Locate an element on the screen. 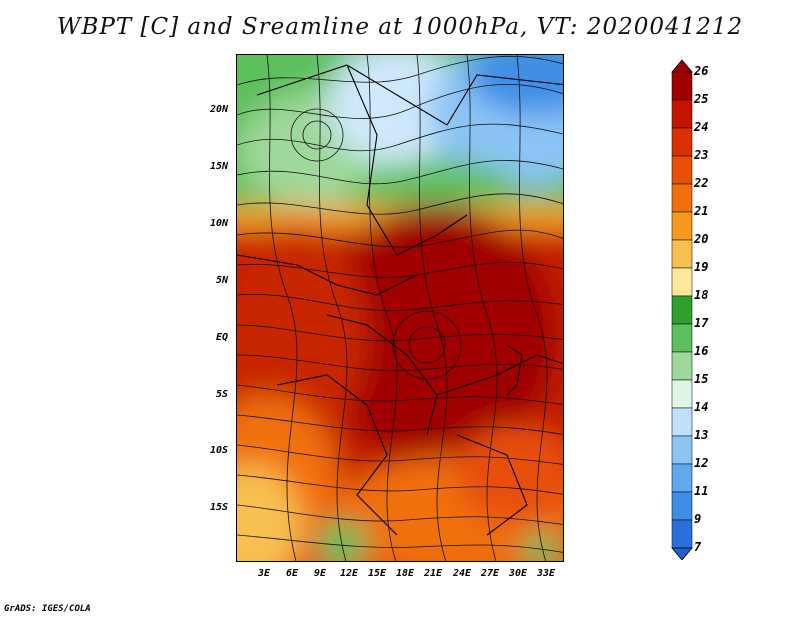 The width and height of the screenshot is (800, 618). colorbar-label: 23 is located at coordinates (701, 155).